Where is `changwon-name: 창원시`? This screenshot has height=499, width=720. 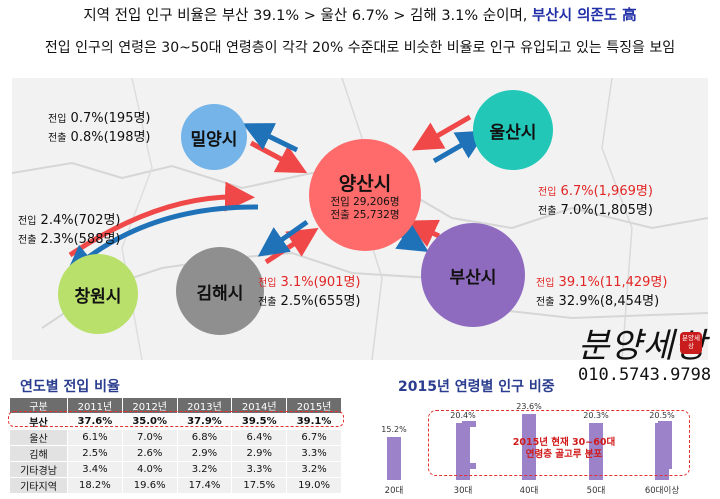
changwon-name: 창원시 is located at coordinates (98, 296).